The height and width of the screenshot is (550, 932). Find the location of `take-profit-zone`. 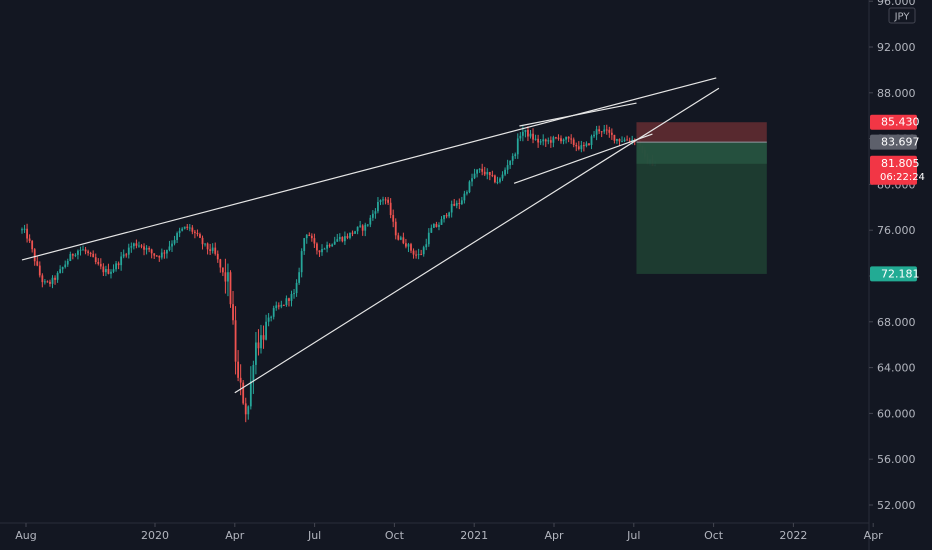

take-profit-zone is located at coordinates (701, 208).